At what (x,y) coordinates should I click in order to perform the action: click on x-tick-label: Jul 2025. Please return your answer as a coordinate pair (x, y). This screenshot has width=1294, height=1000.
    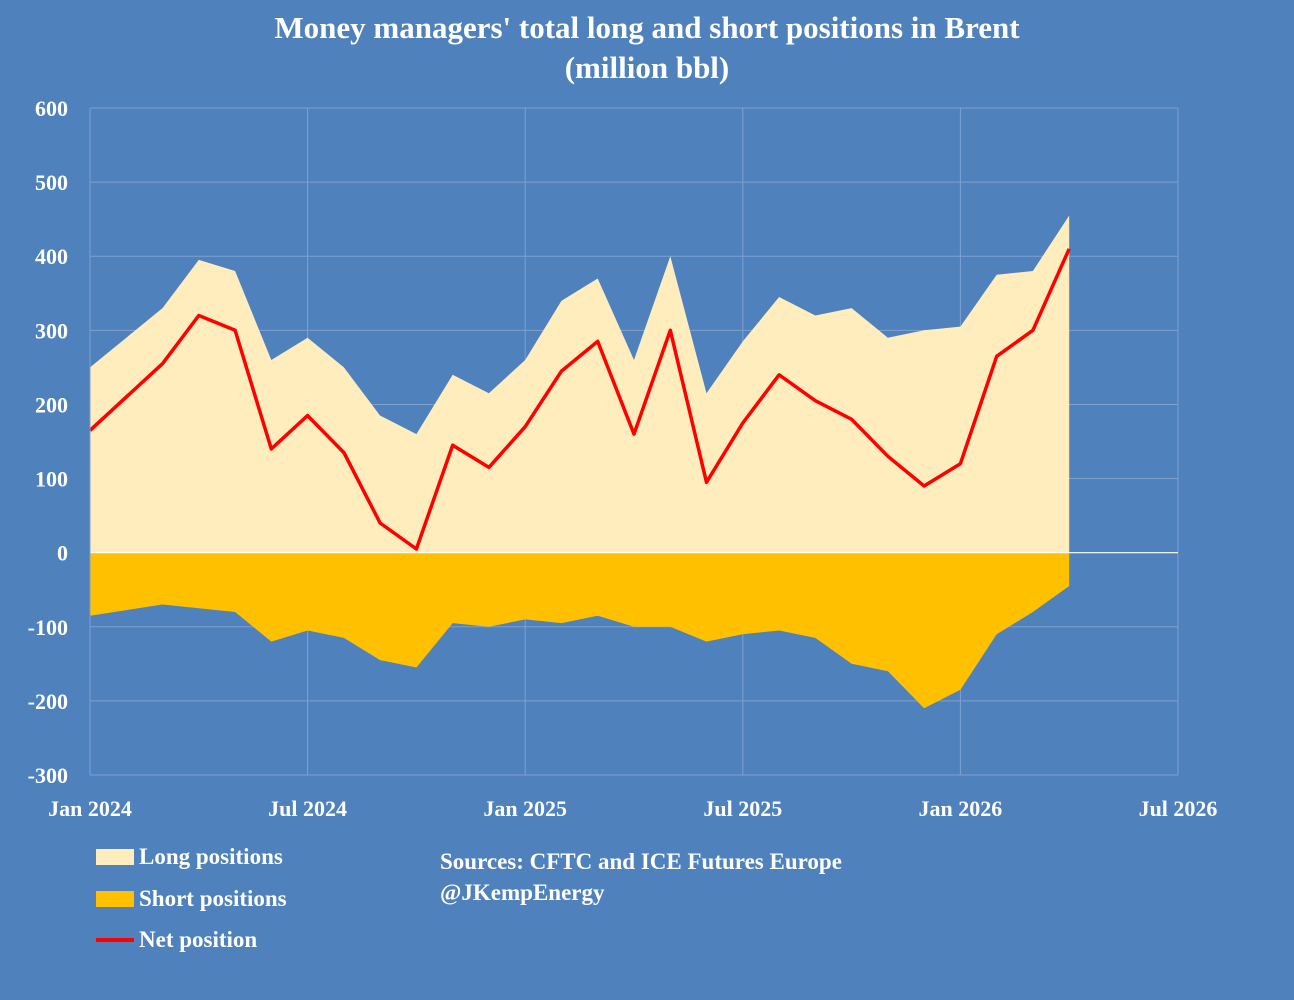
    Looking at the image, I should click on (742, 808).